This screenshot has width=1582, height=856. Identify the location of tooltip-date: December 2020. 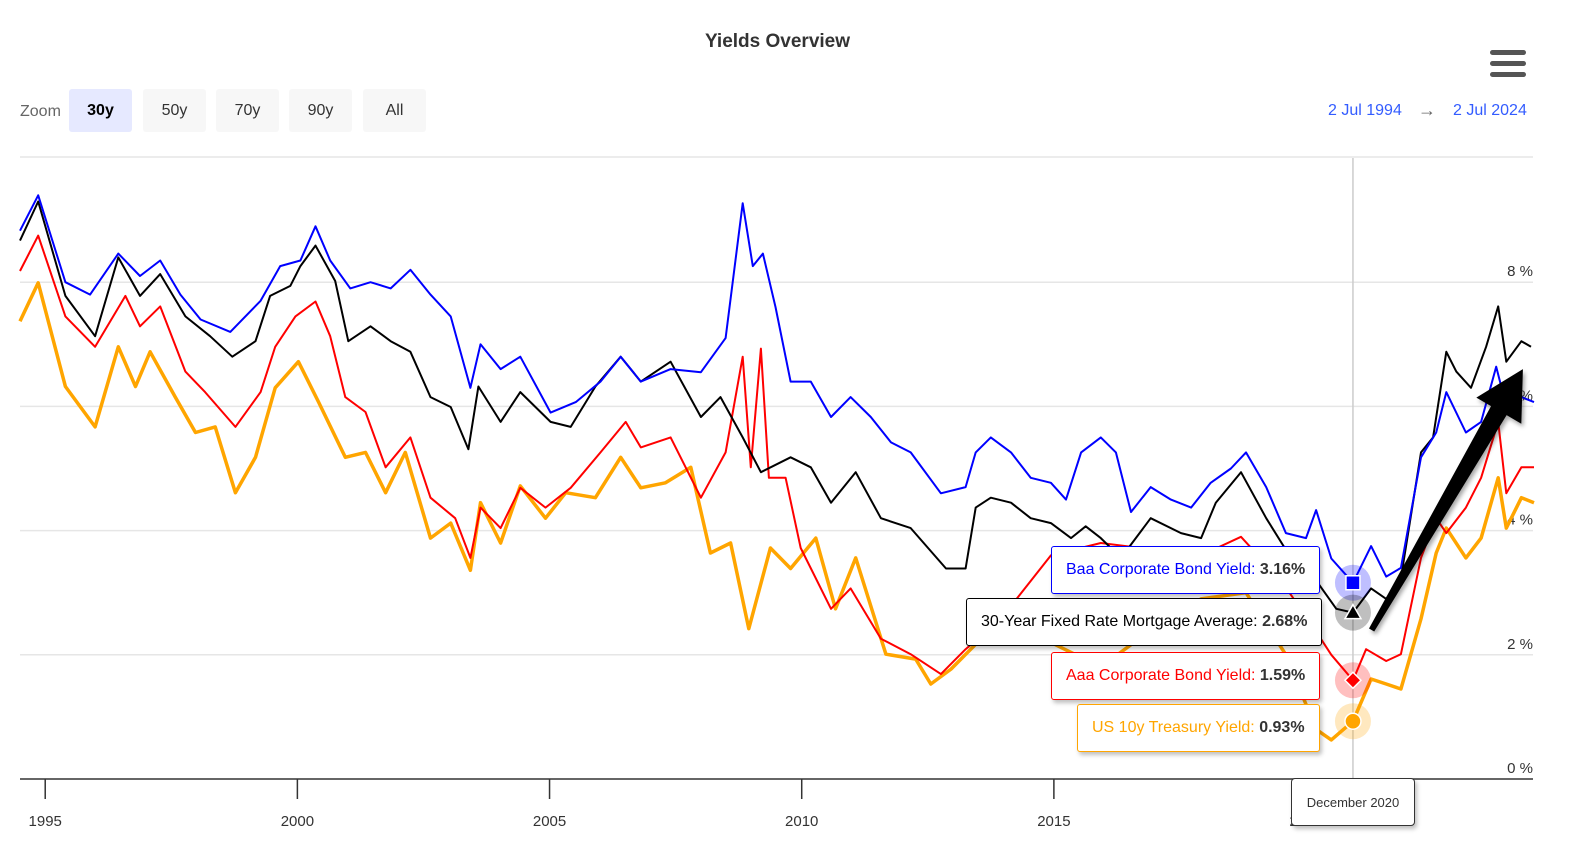
(1353, 802).